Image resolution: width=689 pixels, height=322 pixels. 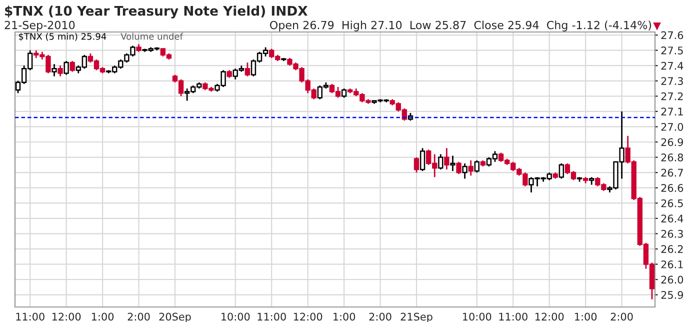 I want to click on y-tick-label: 26.2, so click(x=672, y=249).